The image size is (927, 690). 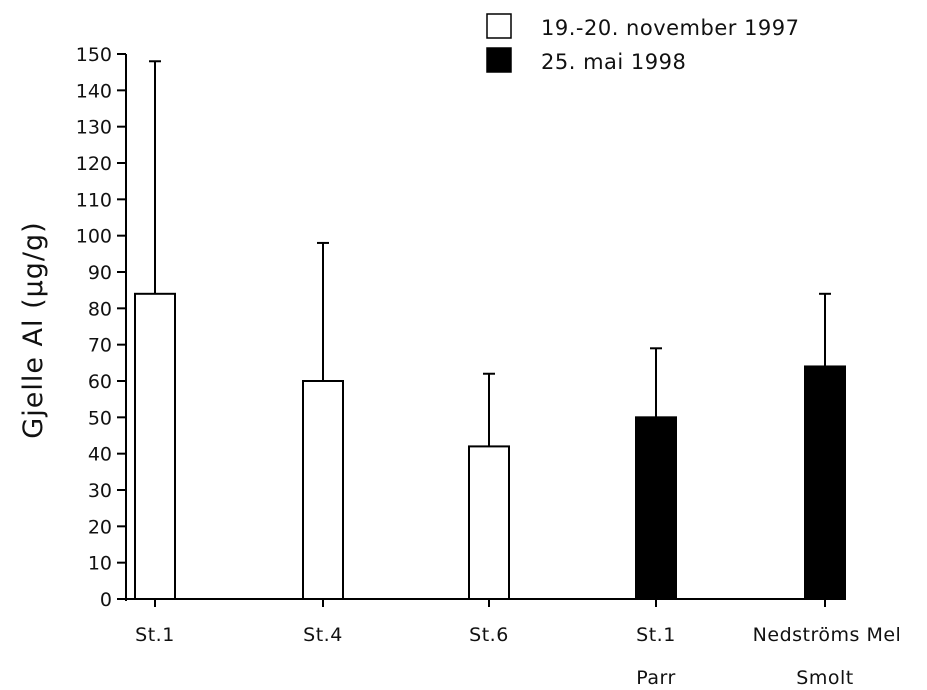 What do you see at coordinates (94, 91) in the screenshot?
I see `y-tick-label: 140` at bounding box center [94, 91].